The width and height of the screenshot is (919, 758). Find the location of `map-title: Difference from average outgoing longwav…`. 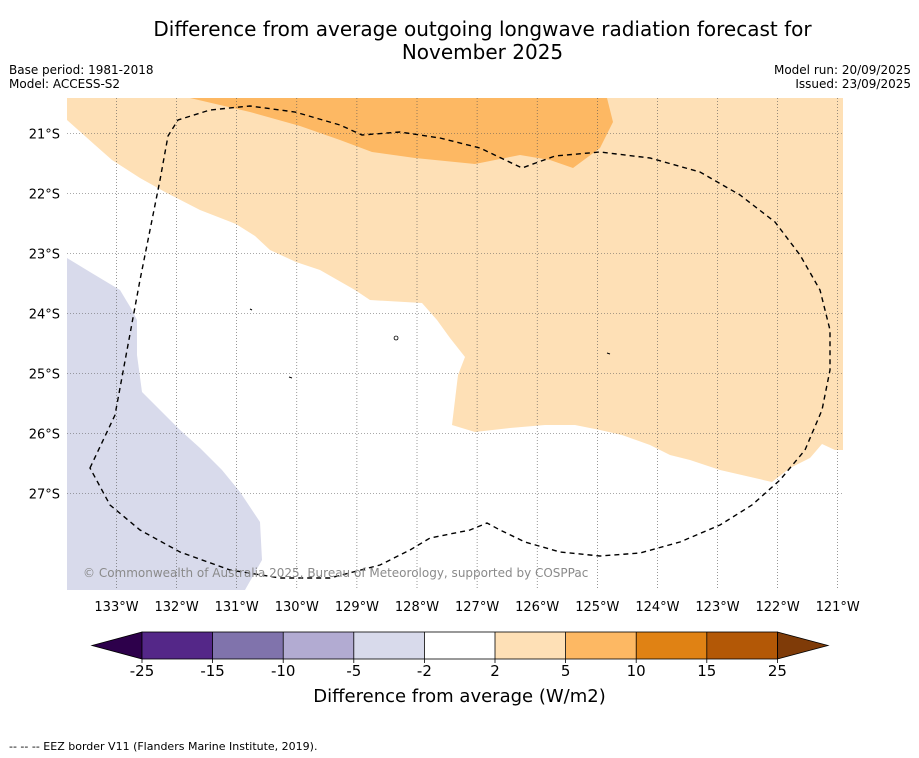

map-title: Difference from average outgoing longwav… is located at coordinates (459, 41).